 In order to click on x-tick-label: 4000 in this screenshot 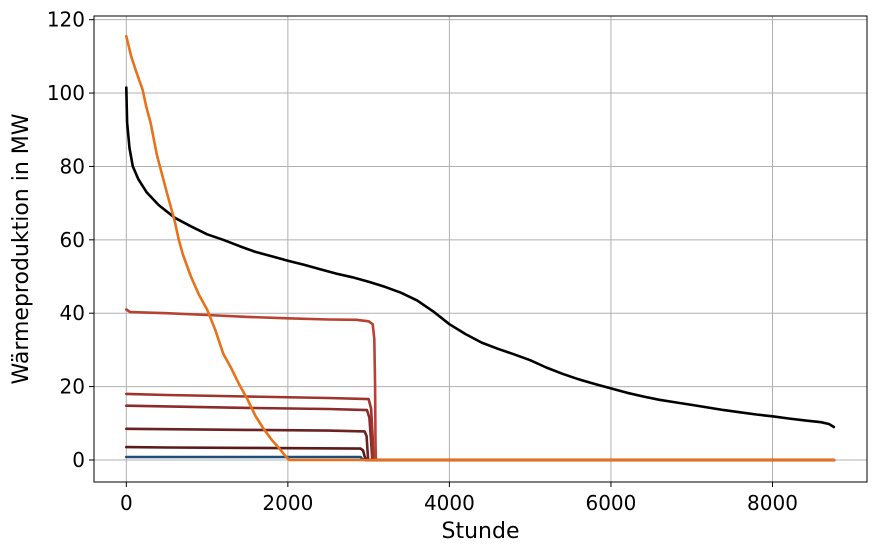, I will do `click(449, 503)`.